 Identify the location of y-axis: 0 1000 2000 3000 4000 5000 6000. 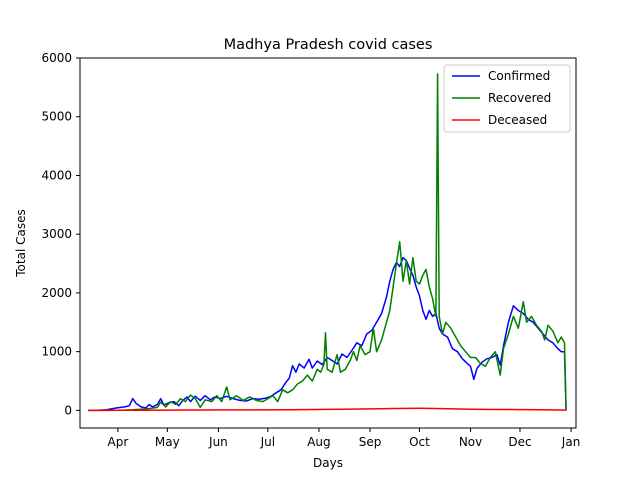
(60, 234).